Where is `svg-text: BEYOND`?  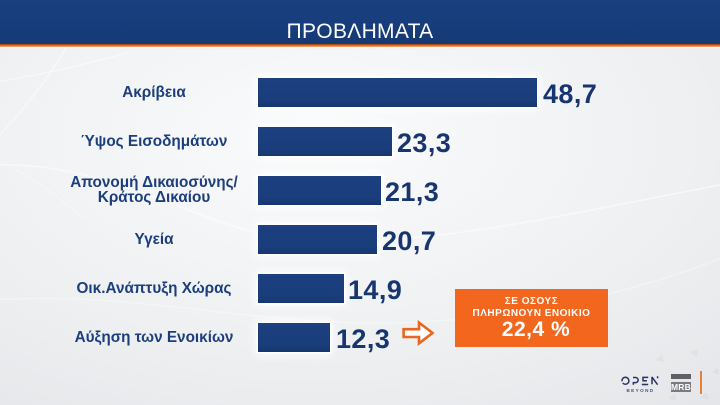
svg-text: BEYOND is located at coordinates (640, 390).